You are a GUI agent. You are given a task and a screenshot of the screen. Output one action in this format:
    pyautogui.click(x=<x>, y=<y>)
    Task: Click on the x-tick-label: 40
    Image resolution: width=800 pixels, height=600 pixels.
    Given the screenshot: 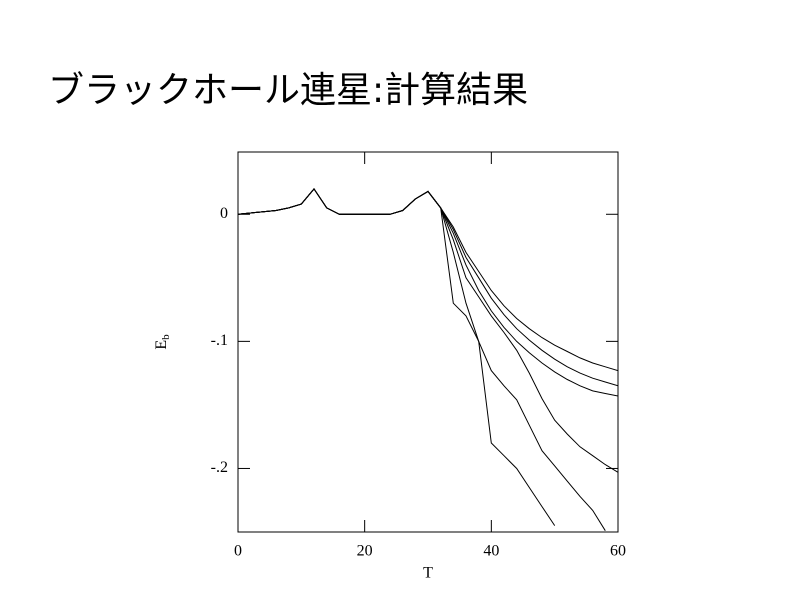 What is the action you would take?
    pyautogui.click(x=491, y=551)
    